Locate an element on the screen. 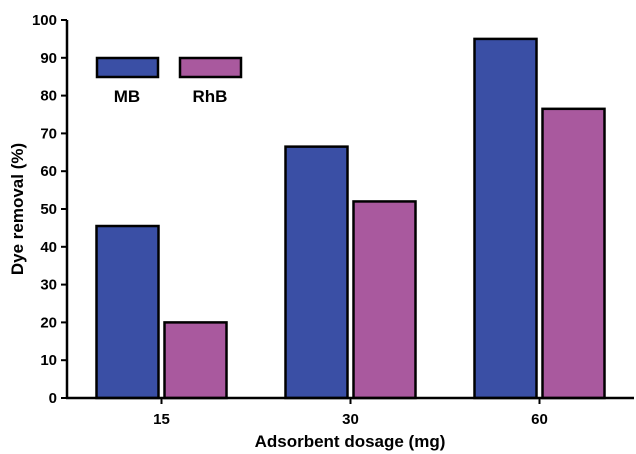 The width and height of the screenshot is (636, 454). legend-label-mb: MB is located at coordinates (127, 96).